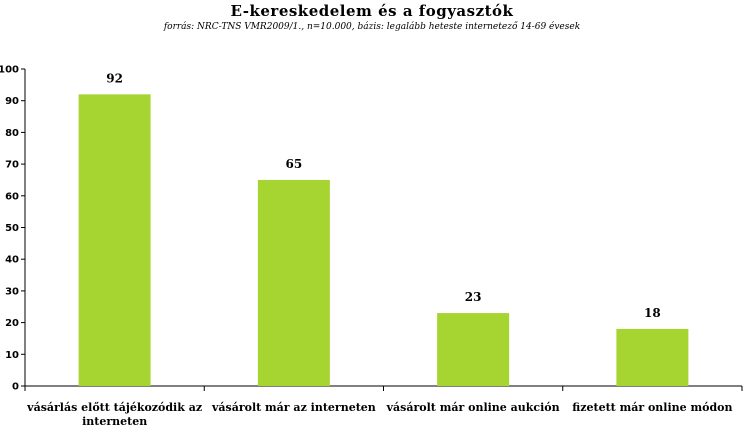  I want to click on x-category-label-line: vásárlás előtt tájékozódik az, so click(114, 407).